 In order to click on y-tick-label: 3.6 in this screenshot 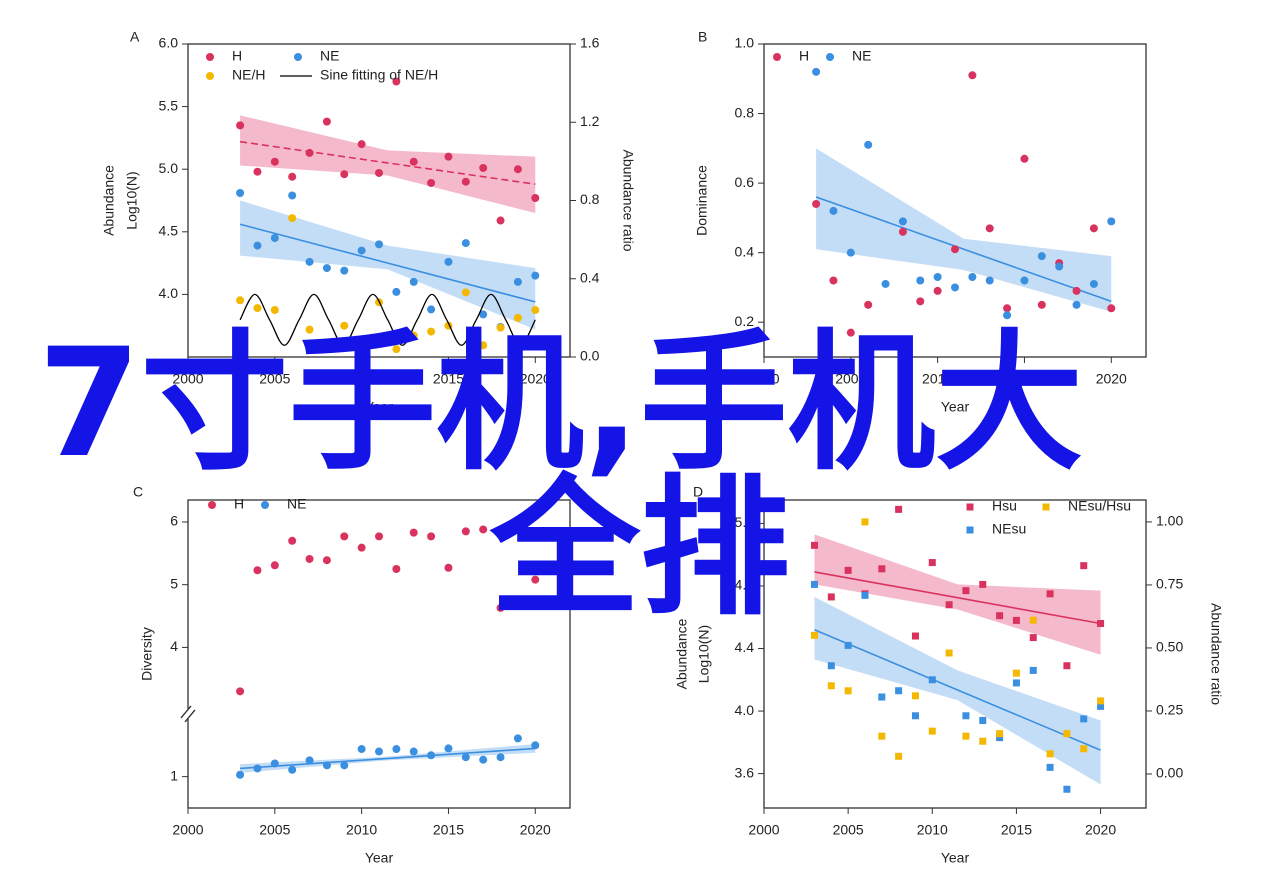, I will do `click(745, 772)`.